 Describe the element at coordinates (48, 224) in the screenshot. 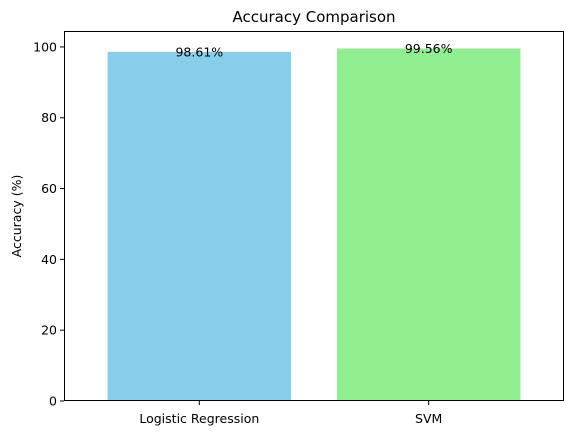

I see `y-axis: 0 20 40 60 80 100` at that location.